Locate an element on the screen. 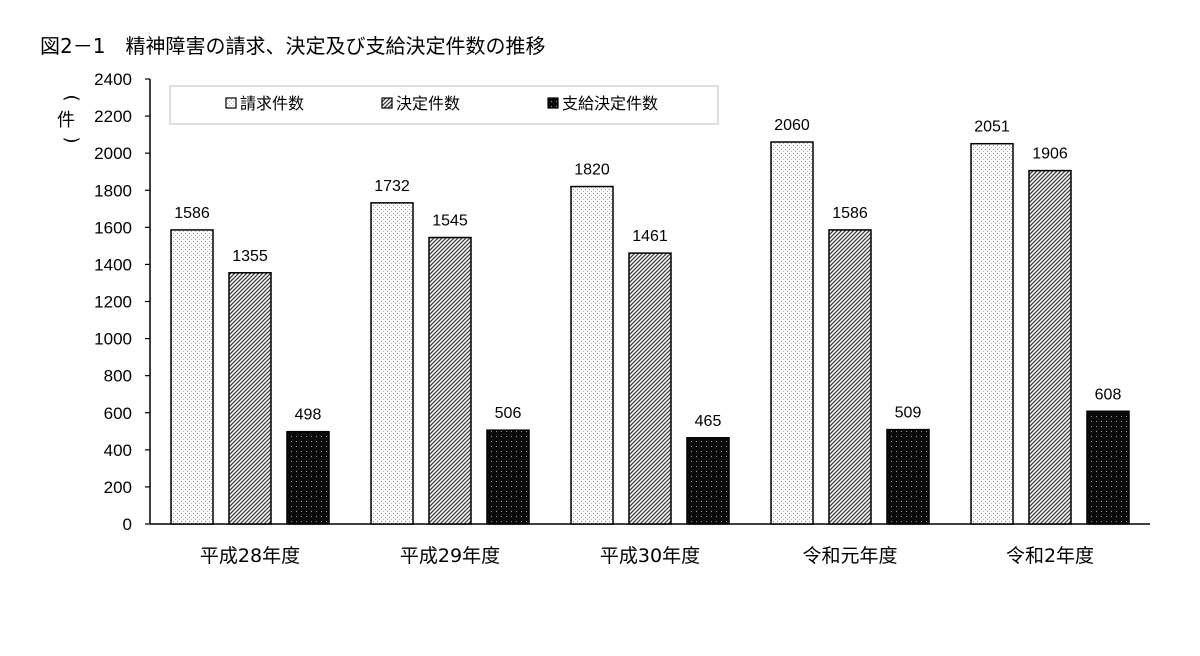  y-axis-label-paren-open: ( is located at coordinates (71, 97).